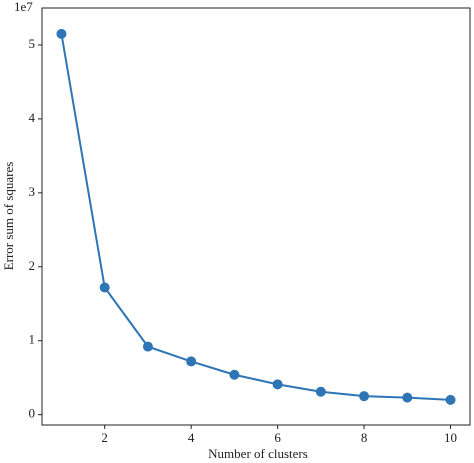 The height and width of the screenshot is (463, 474). What do you see at coordinates (32, 413) in the screenshot?
I see `y-tick-label: 0` at bounding box center [32, 413].